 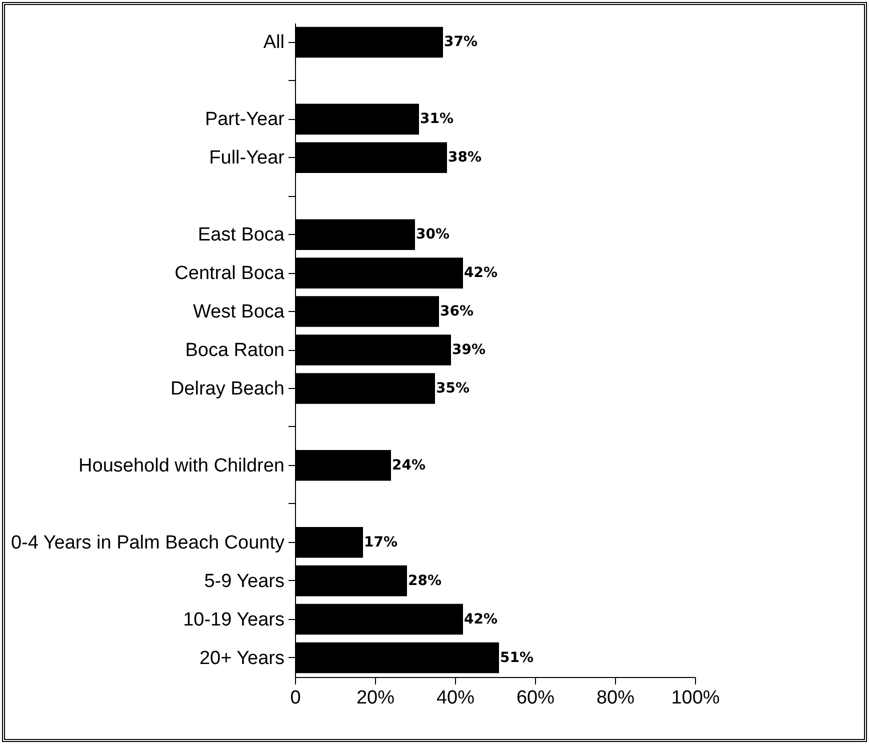 I want to click on x-tick-label: 20%, so click(x=375, y=698).